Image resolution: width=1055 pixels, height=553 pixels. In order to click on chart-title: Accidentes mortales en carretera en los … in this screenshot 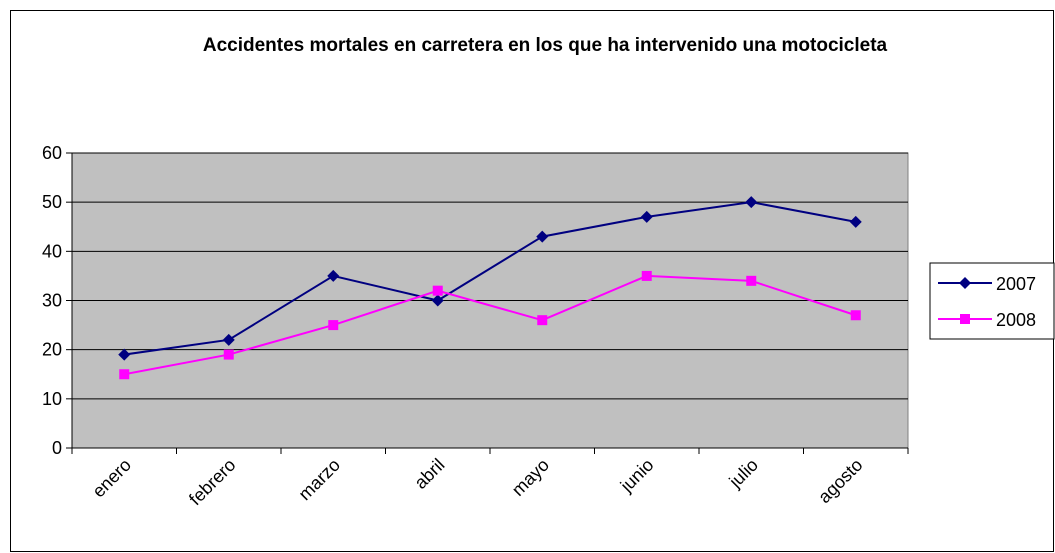, I will do `click(545, 45)`.